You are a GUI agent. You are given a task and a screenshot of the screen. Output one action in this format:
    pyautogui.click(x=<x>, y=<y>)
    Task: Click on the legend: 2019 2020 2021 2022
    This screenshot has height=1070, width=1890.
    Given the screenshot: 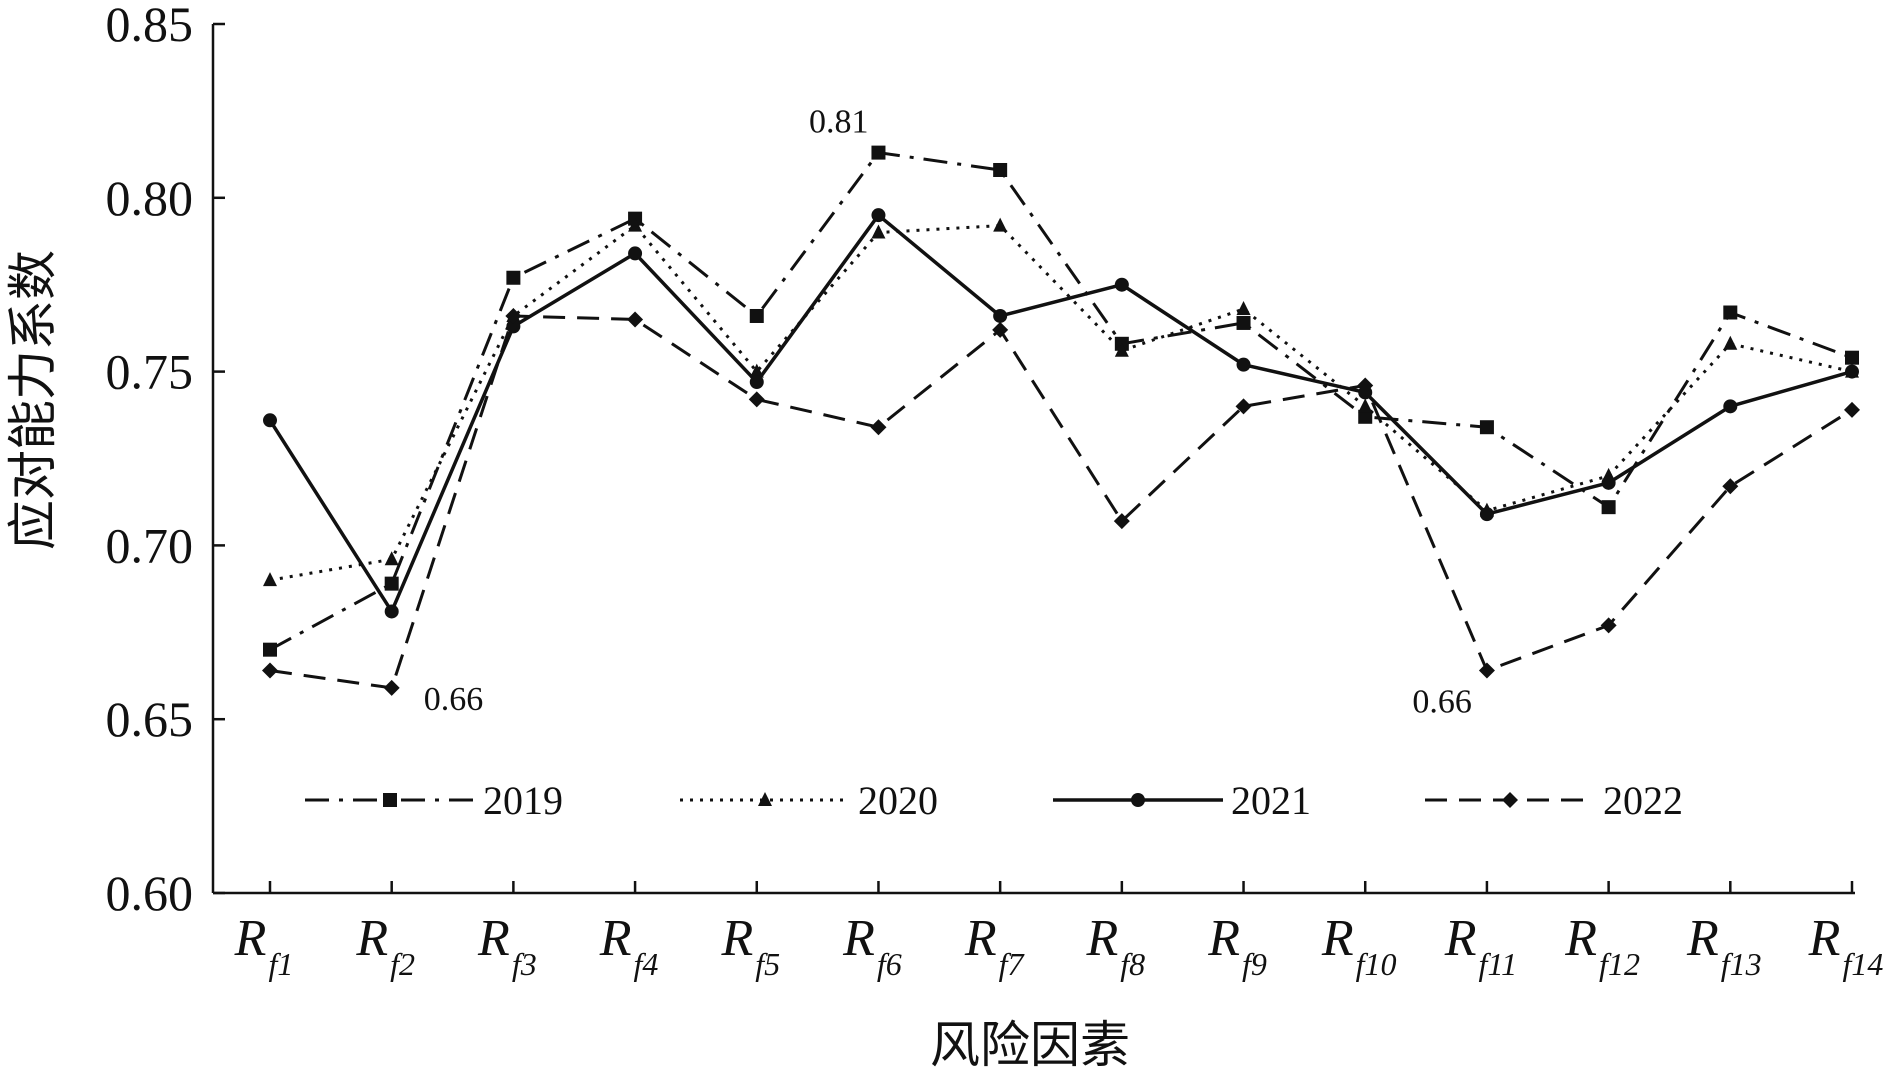 What is the action you would take?
    pyautogui.click(x=994, y=800)
    